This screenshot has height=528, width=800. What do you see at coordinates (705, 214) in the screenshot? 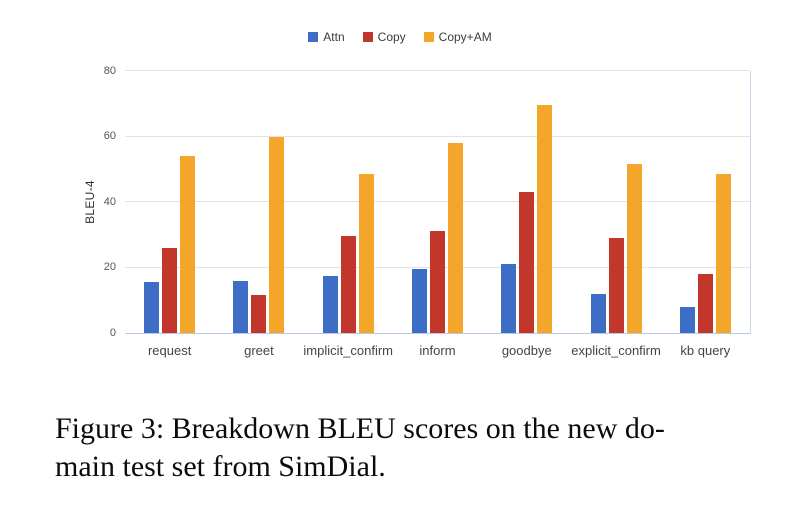
I see `bar-group-kb-query: kb query` at bounding box center [705, 214].